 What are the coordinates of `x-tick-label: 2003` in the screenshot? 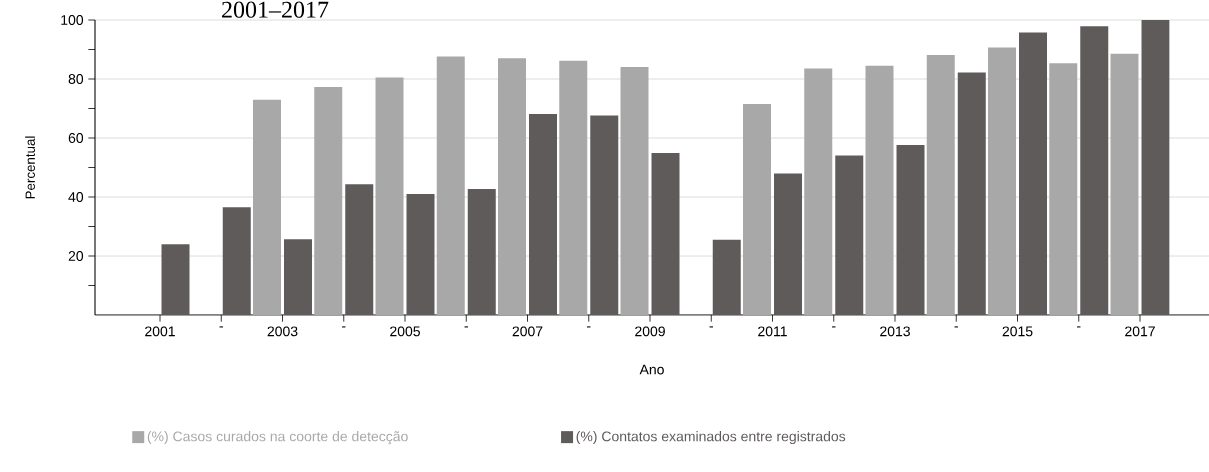 It's located at (282, 331).